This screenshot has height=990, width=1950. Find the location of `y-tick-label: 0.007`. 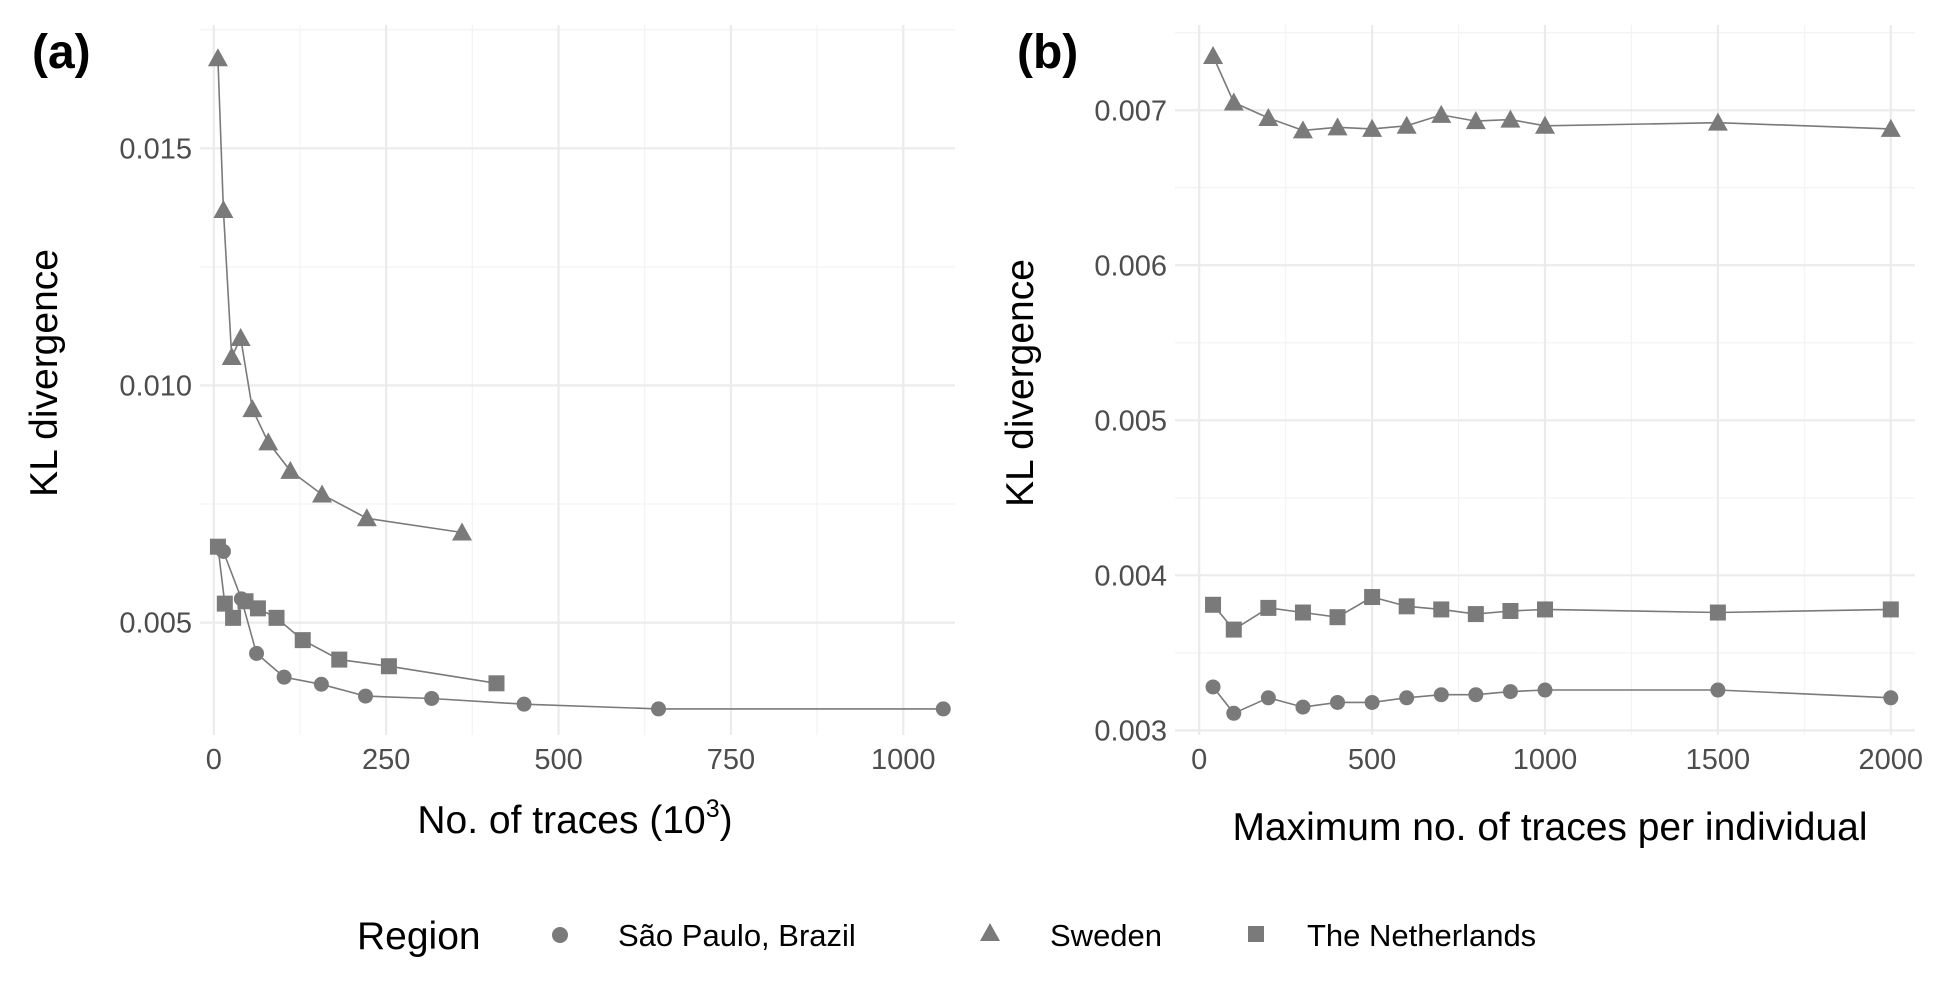

y-tick-label: 0.007 is located at coordinates (1130, 111).